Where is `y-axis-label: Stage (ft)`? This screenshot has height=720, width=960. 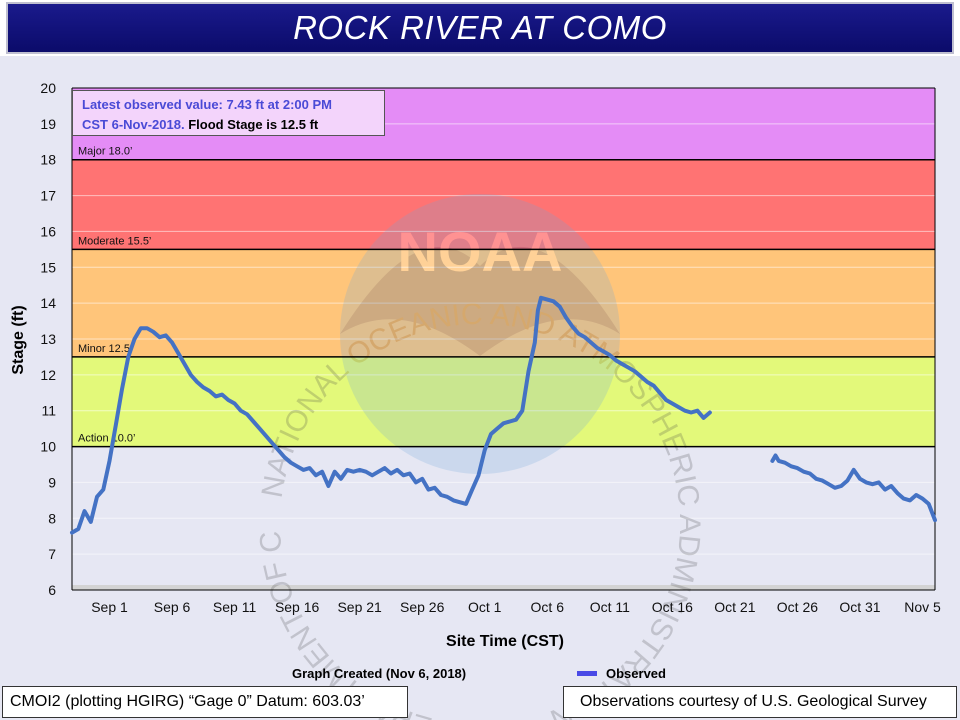 y-axis-label: Stage (ft) is located at coordinates (18, 339).